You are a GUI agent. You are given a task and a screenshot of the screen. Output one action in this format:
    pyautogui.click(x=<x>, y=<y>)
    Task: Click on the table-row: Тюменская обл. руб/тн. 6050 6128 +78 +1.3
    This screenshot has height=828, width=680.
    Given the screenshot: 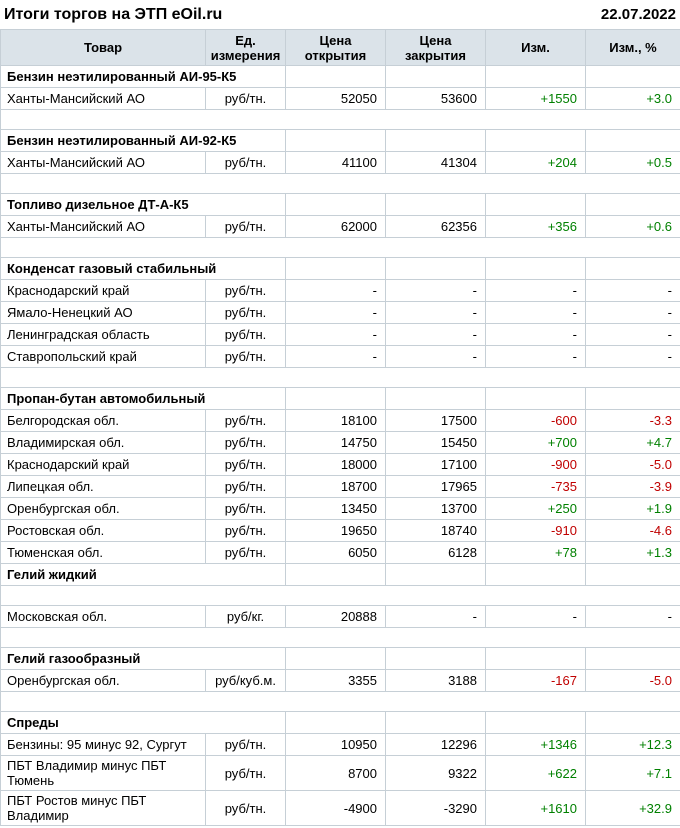 What is the action you would take?
    pyautogui.click(x=340, y=552)
    